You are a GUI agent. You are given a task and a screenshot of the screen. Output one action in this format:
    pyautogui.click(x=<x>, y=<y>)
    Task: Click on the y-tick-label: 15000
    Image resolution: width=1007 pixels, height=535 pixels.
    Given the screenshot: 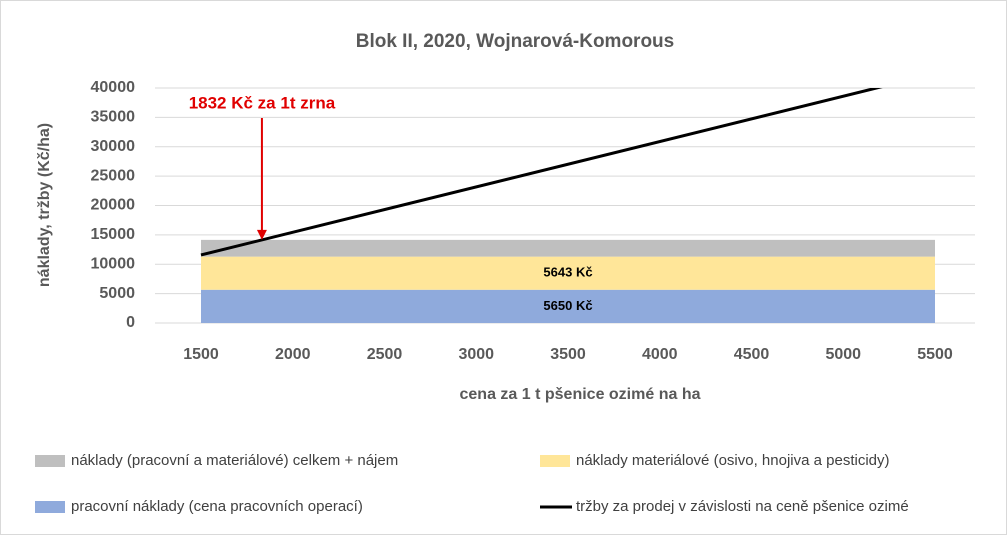 What is the action you would take?
    pyautogui.click(x=113, y=234)
    